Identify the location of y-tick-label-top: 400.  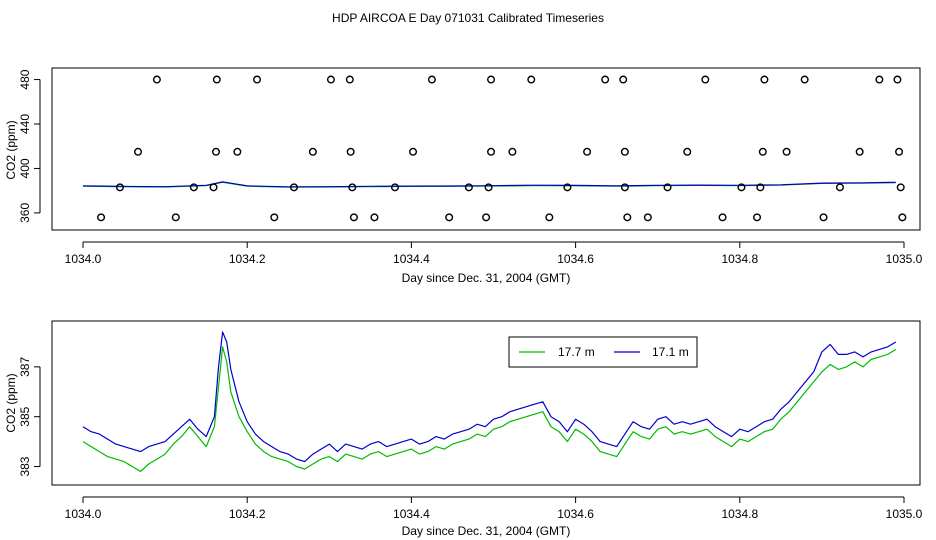
(25, 168).